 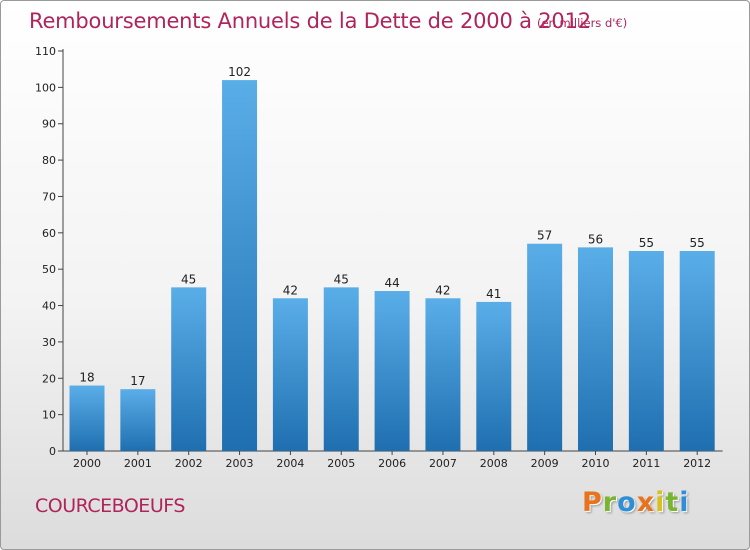 I want to click on value-label-2000: 18, so click(x=86, y=378).